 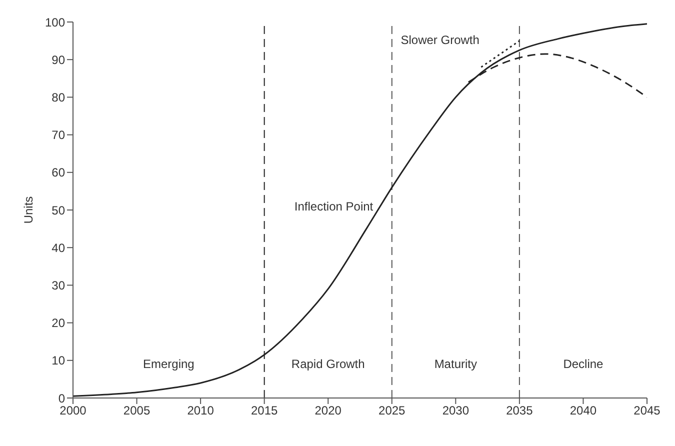 What do you see at coordinates (334, 207) in the screenshot?
I see `annotation: Inflection Point` at bounding box center [334, 207].